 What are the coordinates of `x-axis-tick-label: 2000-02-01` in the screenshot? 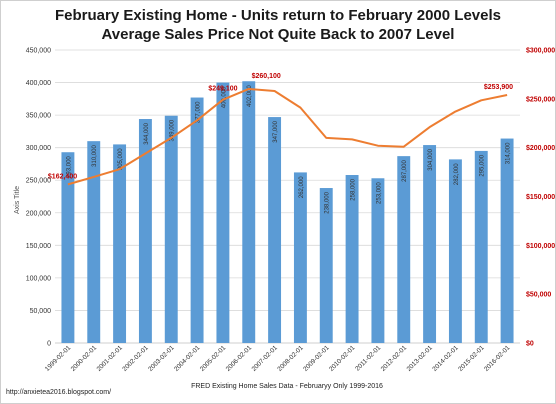 It's located at (84, 358).